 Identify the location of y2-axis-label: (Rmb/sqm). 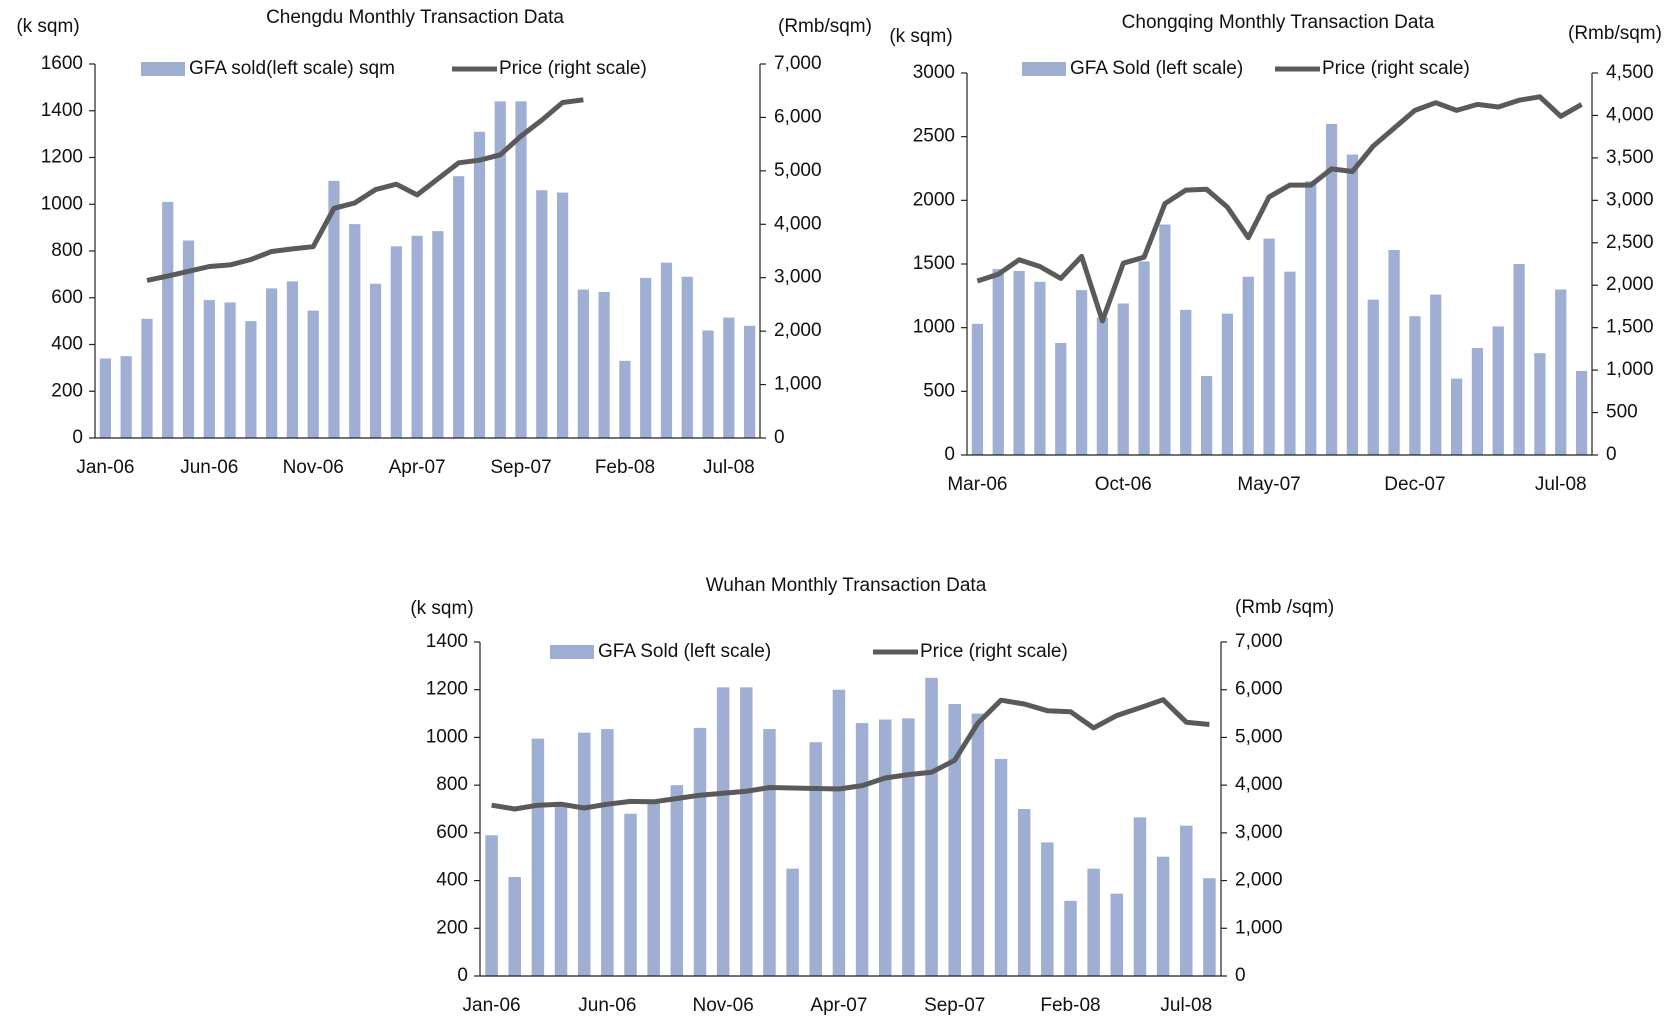
(1615, 33).